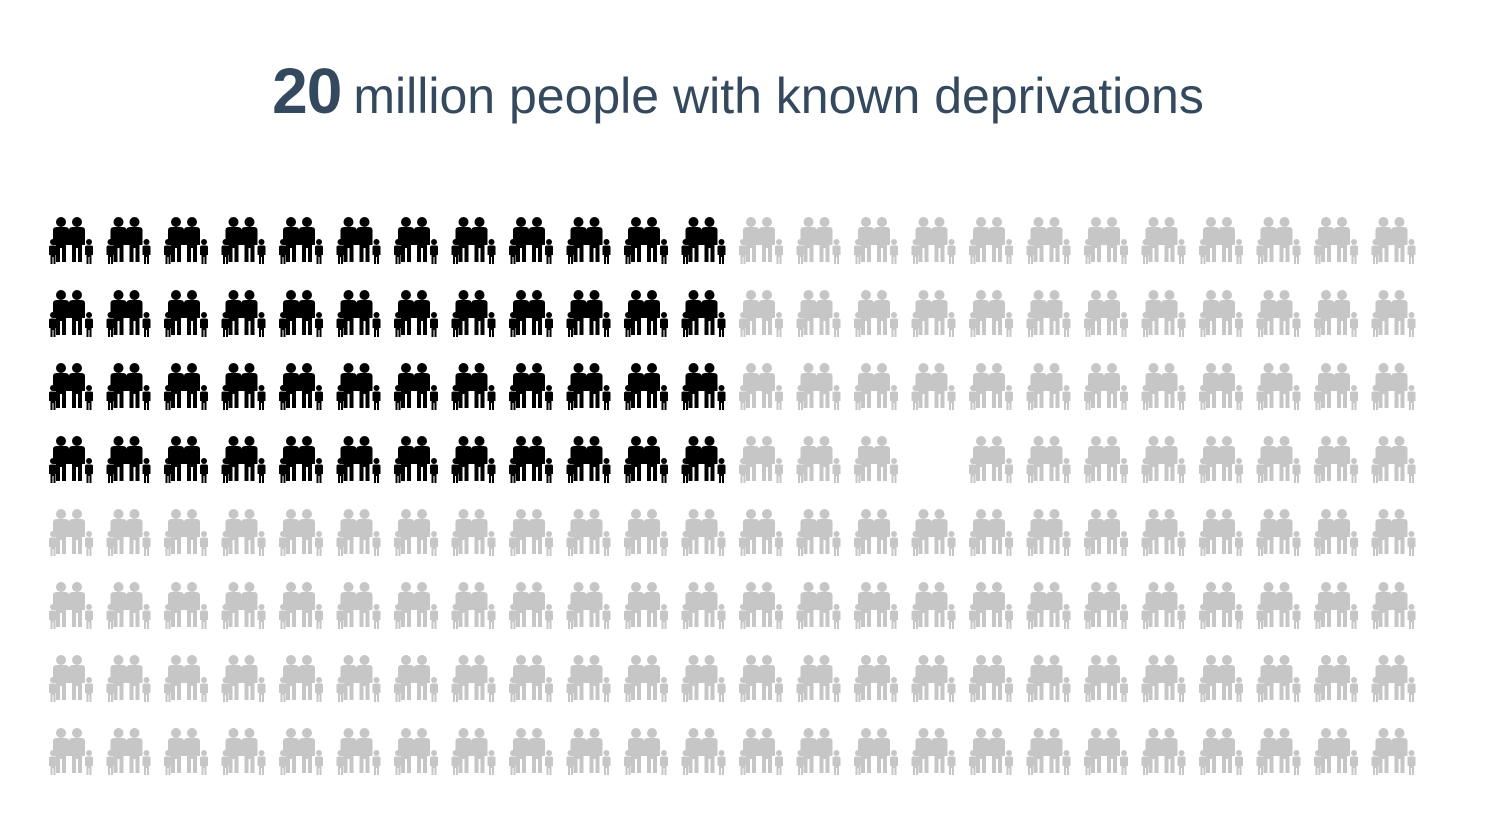 Image resolution: width=1512 pixels, height=837 pixels. I want to click on headline-text: million people with known deprivations, so click(778, 96).